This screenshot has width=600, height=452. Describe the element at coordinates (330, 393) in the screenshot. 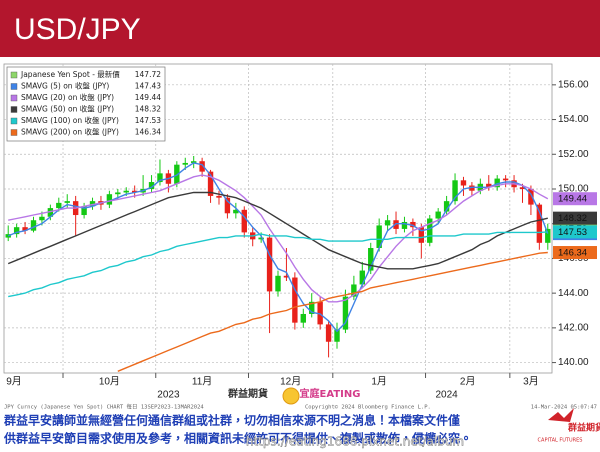

I see `logo-text: 宜庭EATING` at that location.